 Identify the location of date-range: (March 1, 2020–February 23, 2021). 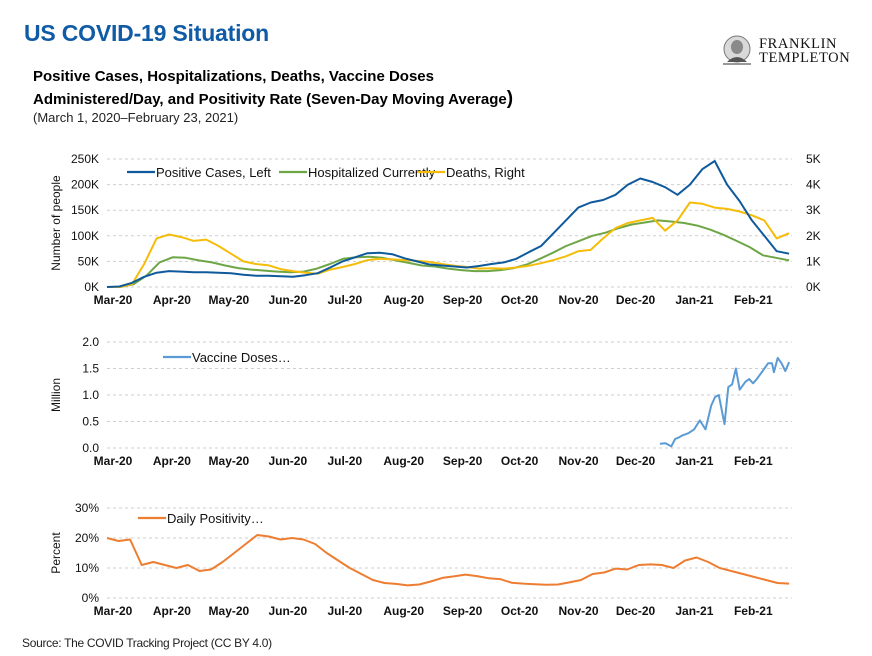
(136, 117).